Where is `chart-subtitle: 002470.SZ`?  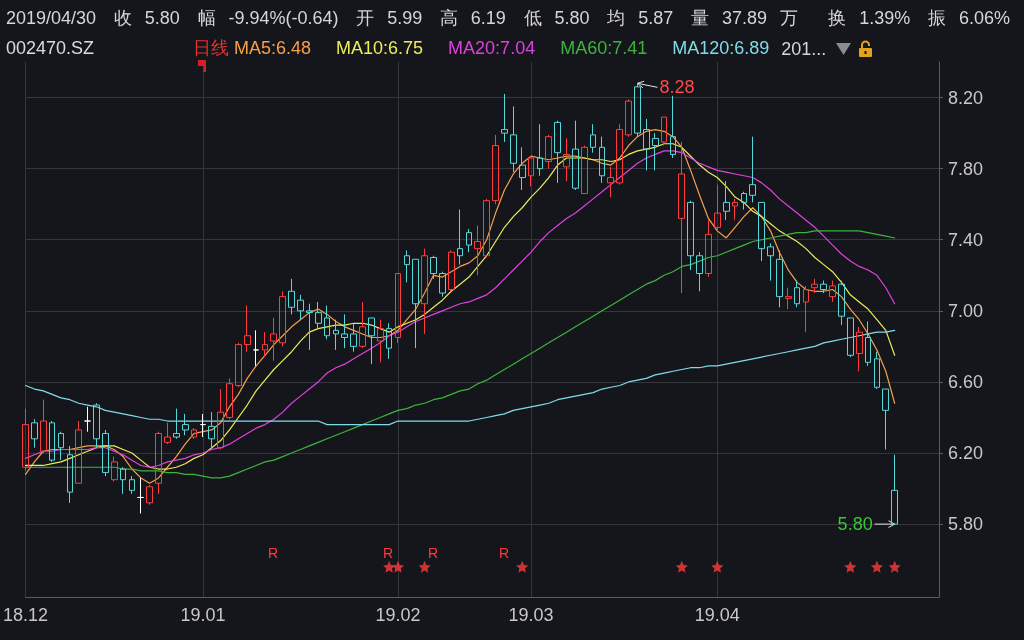
chart-subtitle: 002470.SZ is located at coordinates (50, 48).